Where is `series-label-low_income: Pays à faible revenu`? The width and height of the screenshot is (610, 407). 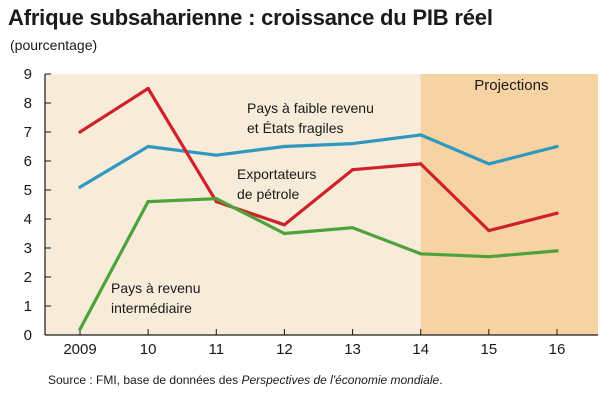
series-label-low_income: Pays à faible revenu is located at coordinates (310, 108).